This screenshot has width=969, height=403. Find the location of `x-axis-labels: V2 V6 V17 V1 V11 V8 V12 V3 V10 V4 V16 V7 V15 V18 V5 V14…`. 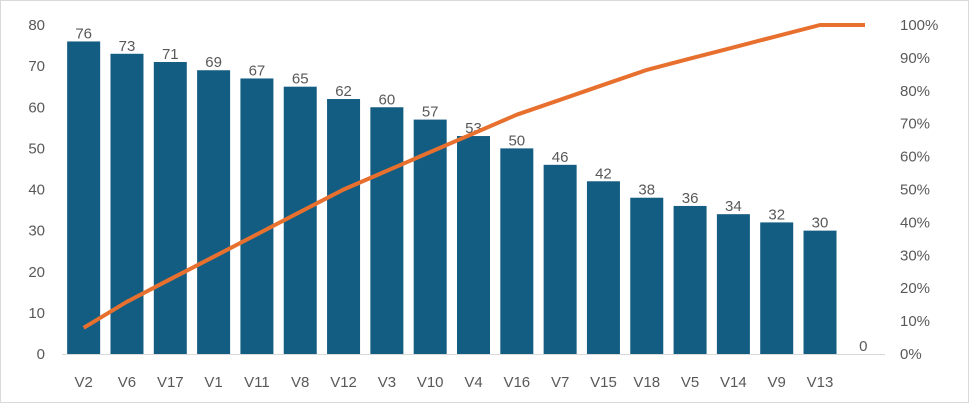

x-axis-labels: V2 V6 V17 V1 V11 V8 V12 V3 V10 V4 V16 V7 V15 V18 V5 V14… is located at coordinates (453, 382).